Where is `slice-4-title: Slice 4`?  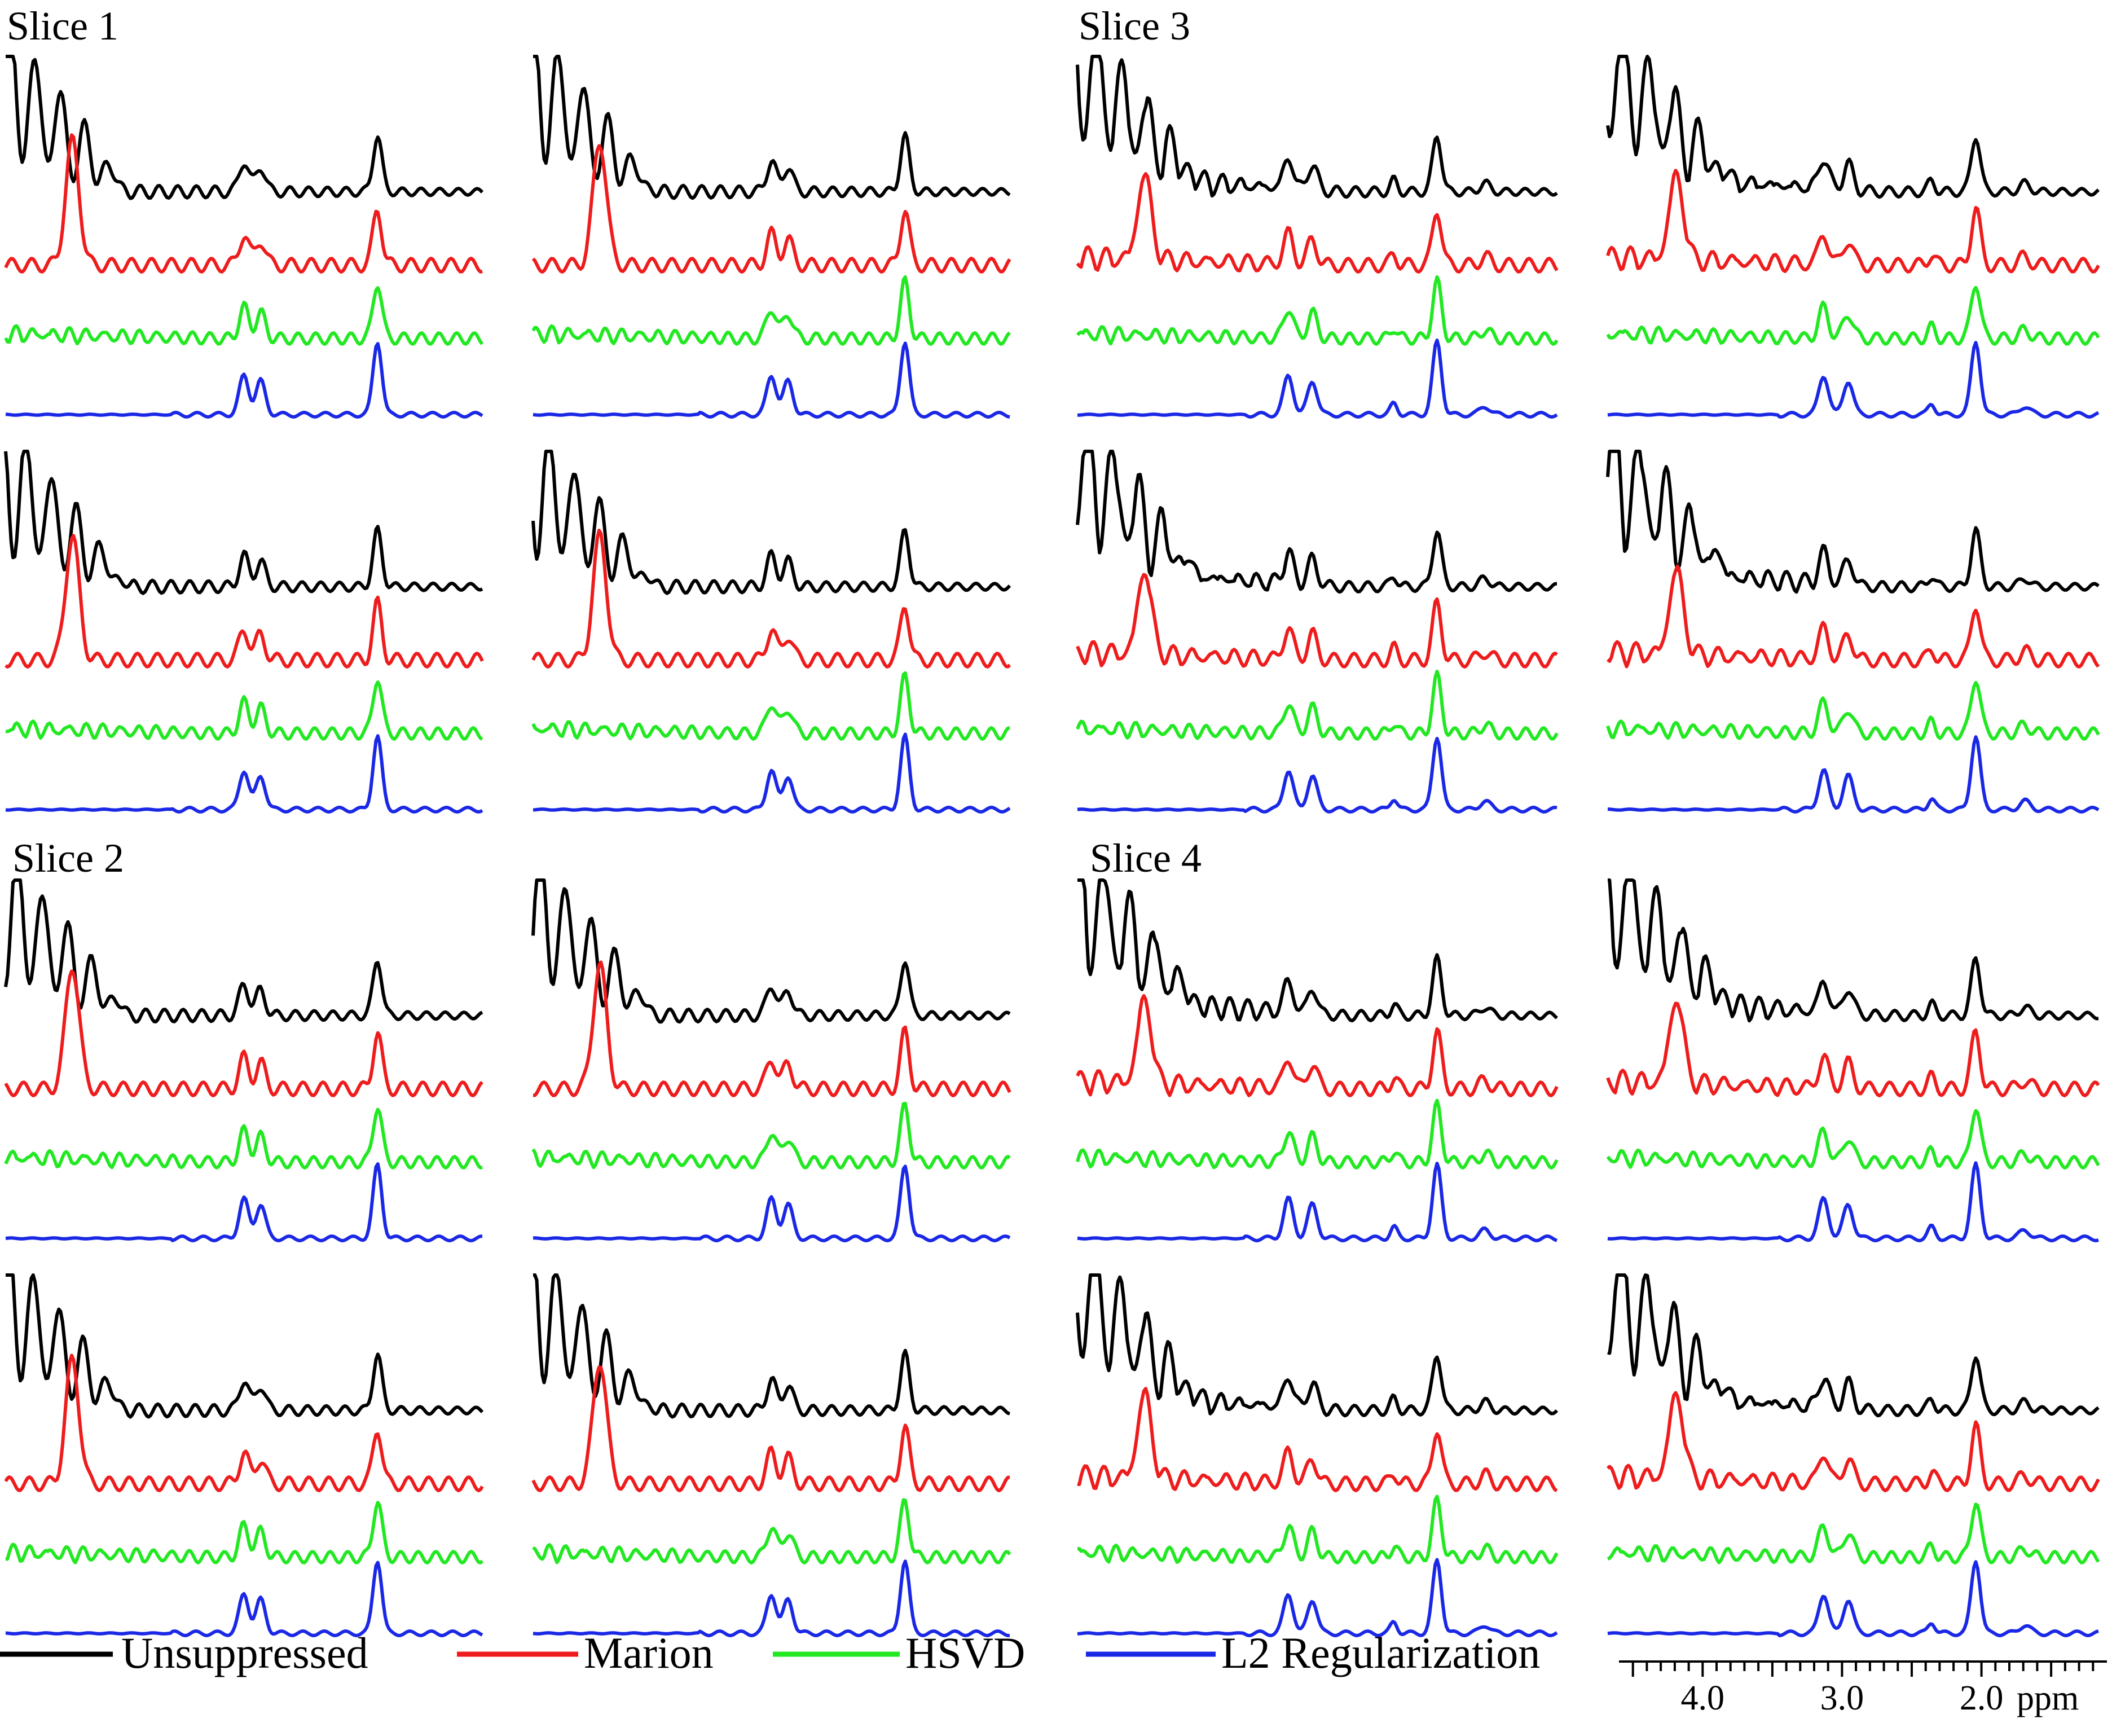
slice-4-title: Slice 4 is located at coordinates (1146, 858).